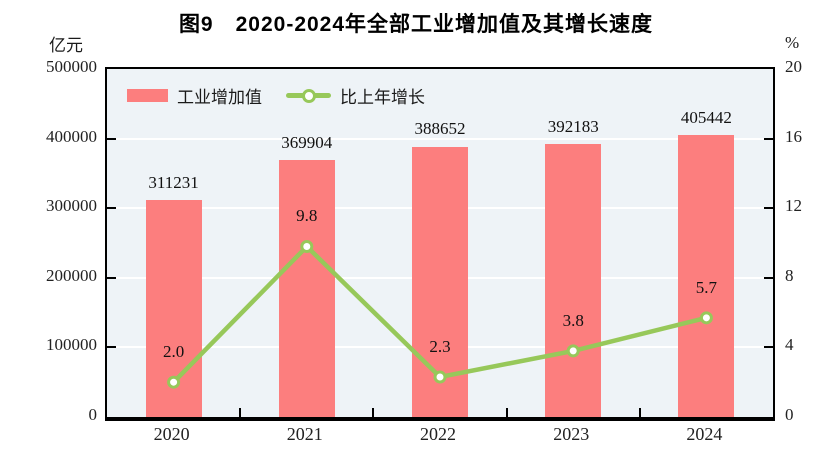 Image resolution: width=832 pixels, height=460 pixels. What do you see at coordinates (304, 434) in the screenshot?
I see `x-axis-label-2021: 2021` at bounding box center [304, 434].